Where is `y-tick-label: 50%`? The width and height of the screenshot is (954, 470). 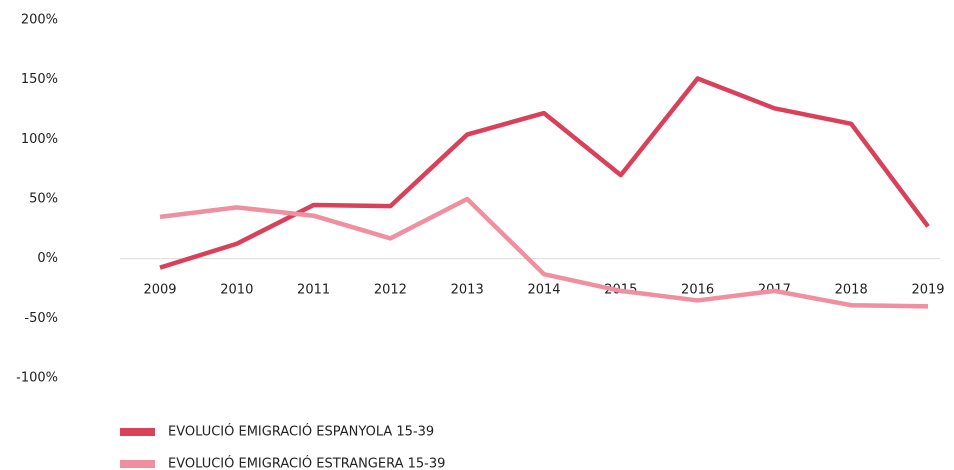
y-tick-label: 50% is located at coordinates (43, 199).